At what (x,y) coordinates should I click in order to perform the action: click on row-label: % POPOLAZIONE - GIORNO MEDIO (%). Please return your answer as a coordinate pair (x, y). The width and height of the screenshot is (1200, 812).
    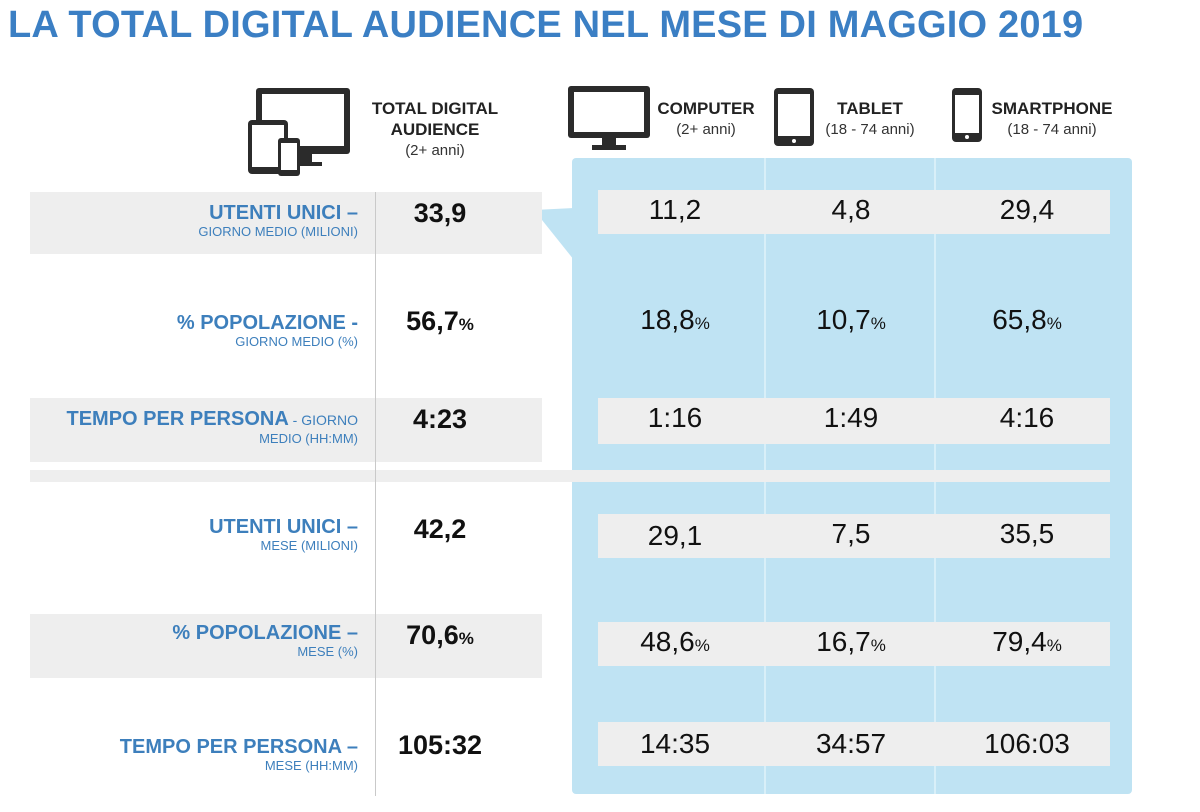
    Looking at the image, I should click on (188, 331).